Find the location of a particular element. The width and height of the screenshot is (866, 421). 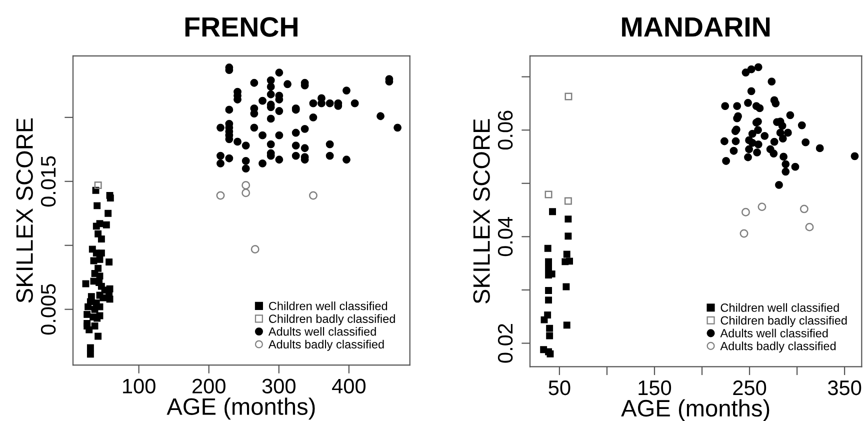

y-tick-label: 0.06 is located at coordinates (505, 130).